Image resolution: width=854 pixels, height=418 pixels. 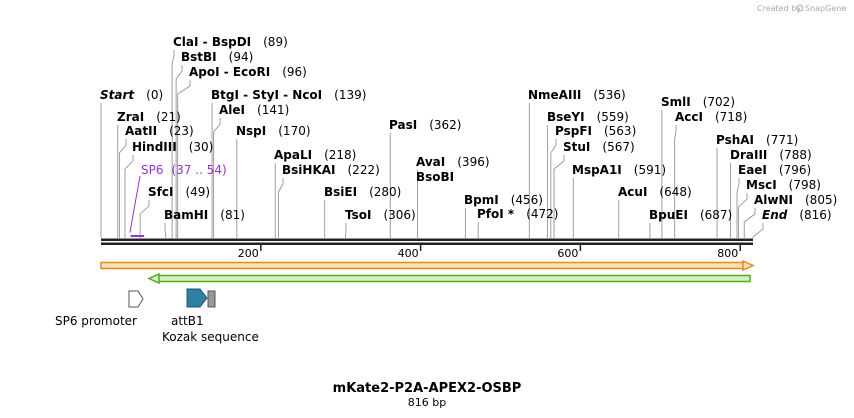 I want to click on site-label: ApaLI (218), so click(x=315, y=155).